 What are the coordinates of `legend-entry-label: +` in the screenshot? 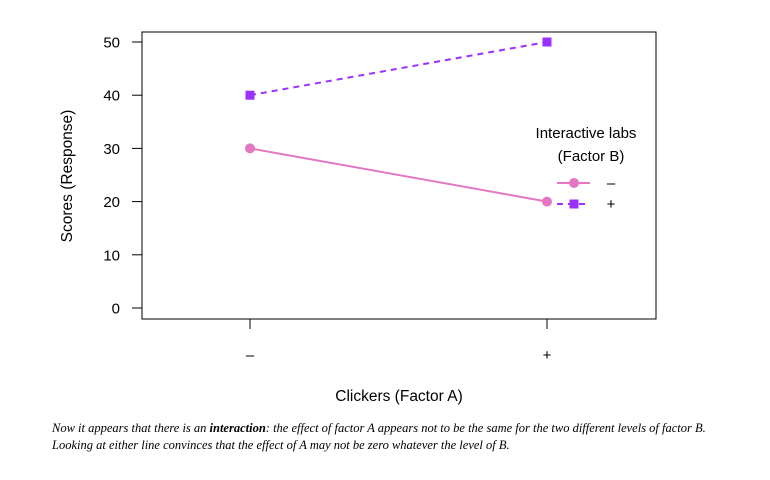 It's located at (611, 204).